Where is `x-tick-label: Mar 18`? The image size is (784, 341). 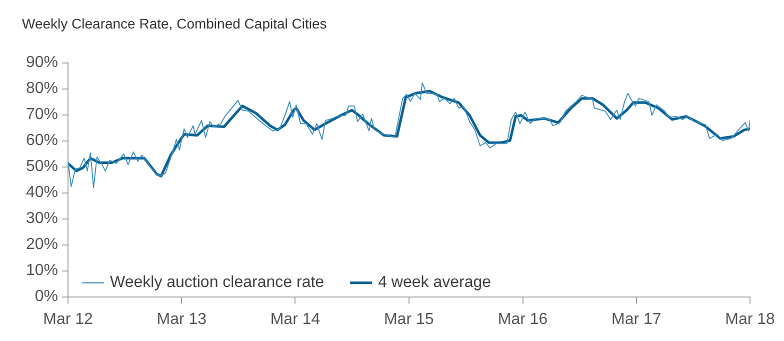
x-tick-label: Mar 18 is located at coordinates (750, 319).